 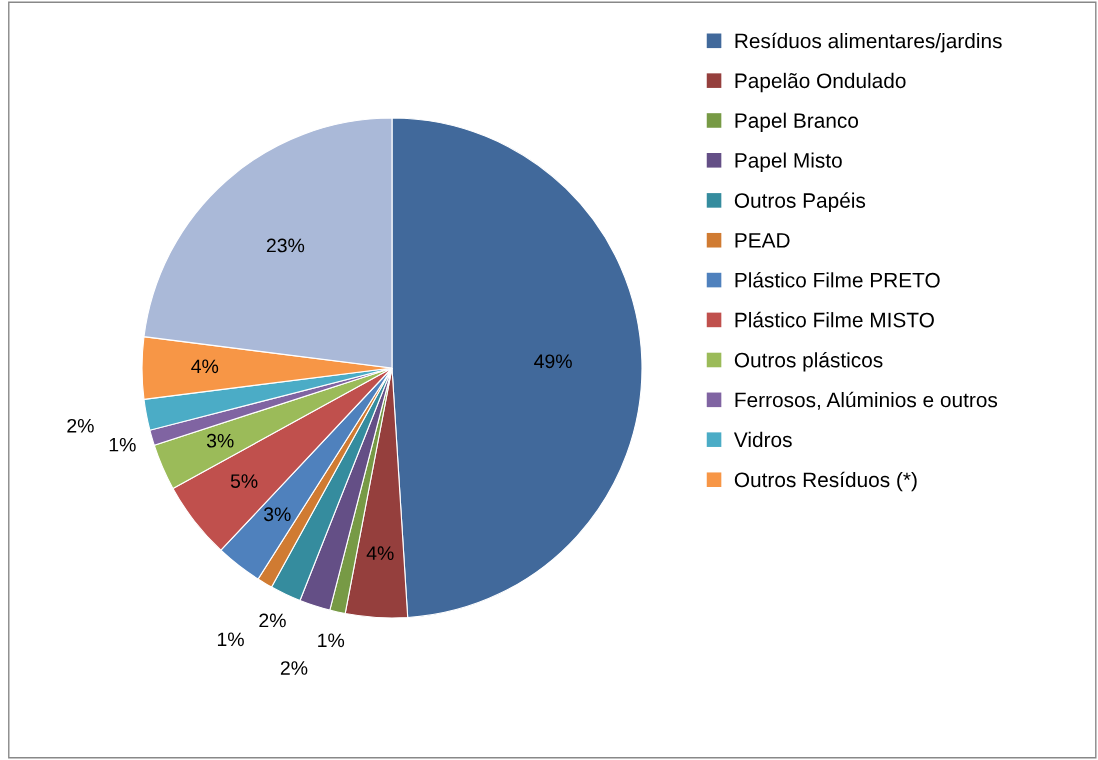 I want to click on data-label: 5%, so click(x=244, y=481).